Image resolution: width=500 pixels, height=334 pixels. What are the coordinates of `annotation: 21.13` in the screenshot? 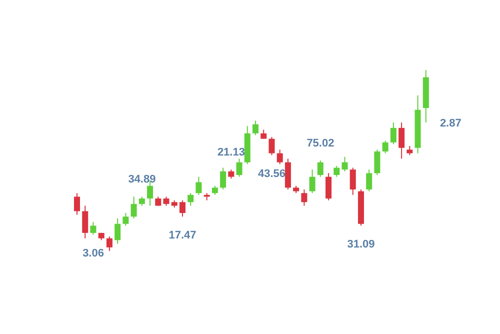 It's located at (231, 152).